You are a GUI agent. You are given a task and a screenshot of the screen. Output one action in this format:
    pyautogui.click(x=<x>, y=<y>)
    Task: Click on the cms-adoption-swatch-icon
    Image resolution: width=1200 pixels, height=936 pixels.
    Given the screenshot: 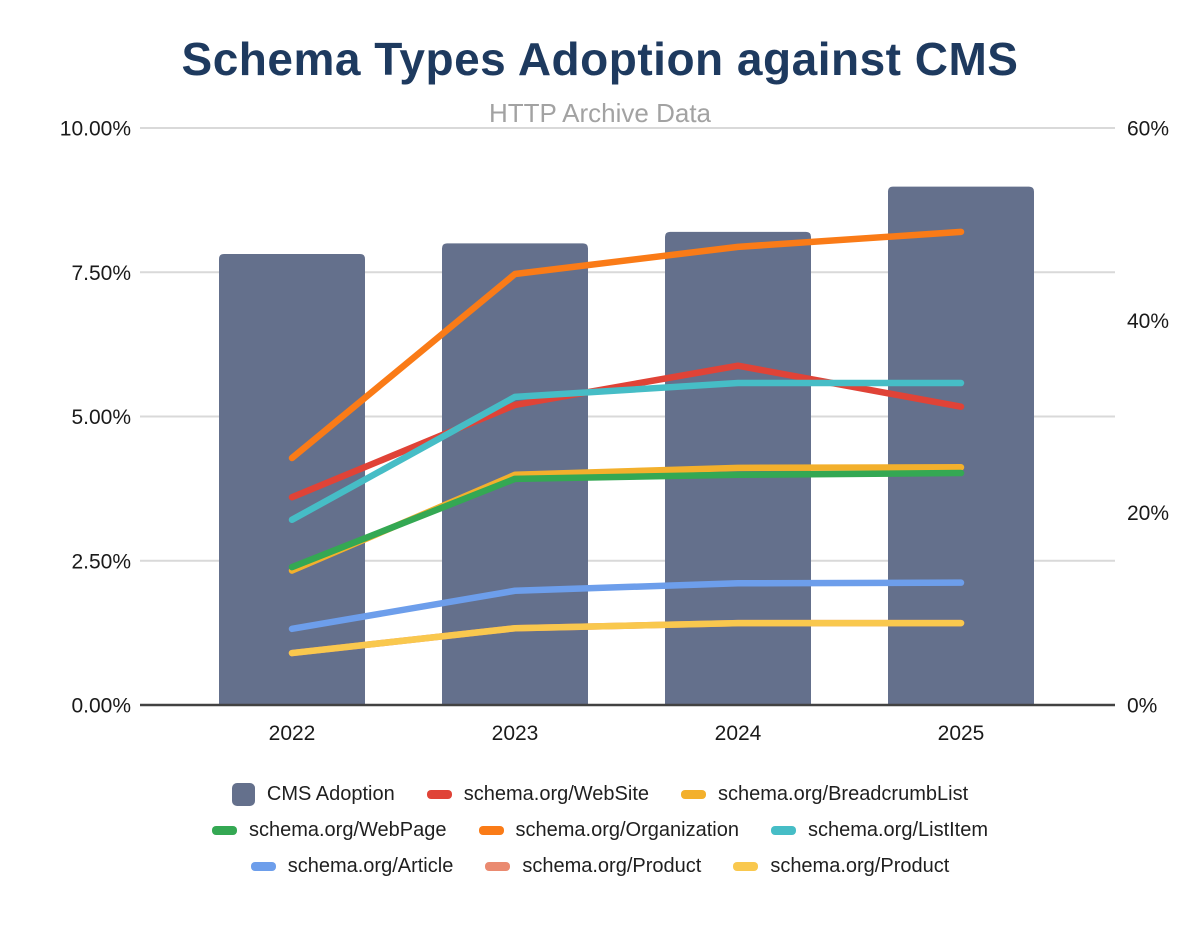 What is the action you would take?
    pyautogui.click(x=243, y=794)
    